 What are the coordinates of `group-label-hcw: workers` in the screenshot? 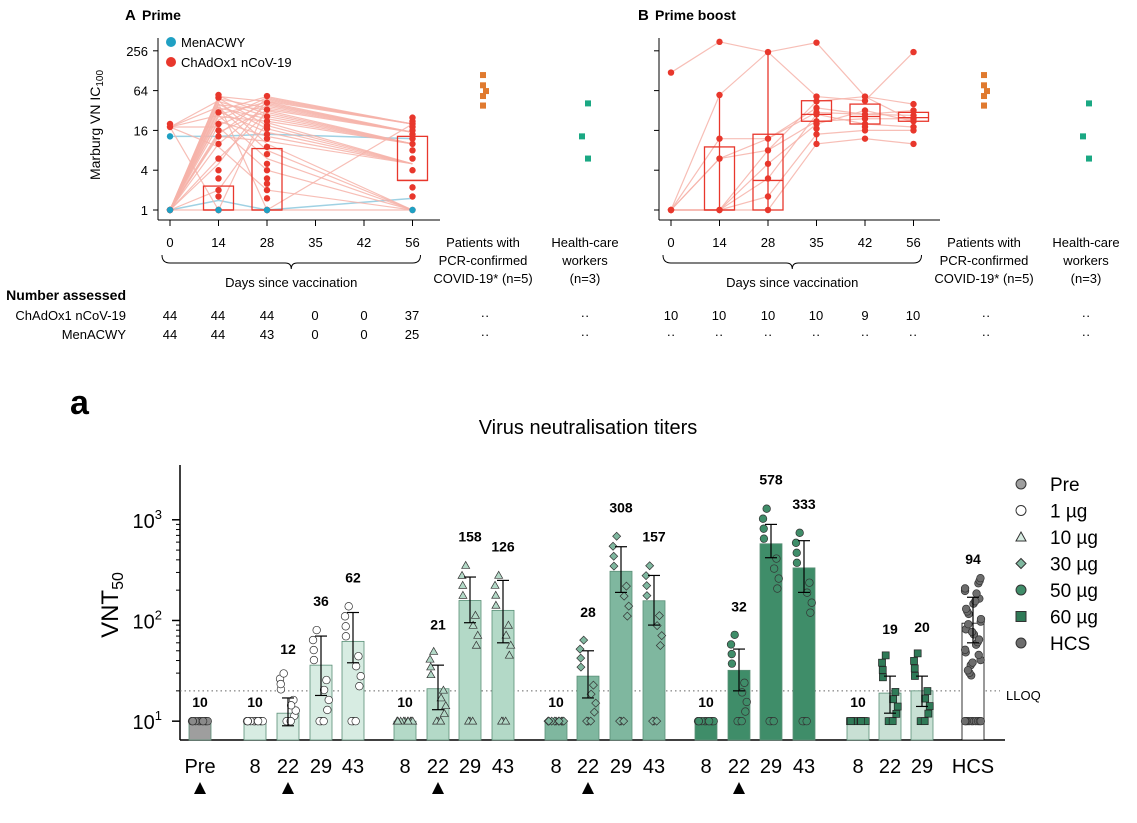 It's located at (1085, 260).